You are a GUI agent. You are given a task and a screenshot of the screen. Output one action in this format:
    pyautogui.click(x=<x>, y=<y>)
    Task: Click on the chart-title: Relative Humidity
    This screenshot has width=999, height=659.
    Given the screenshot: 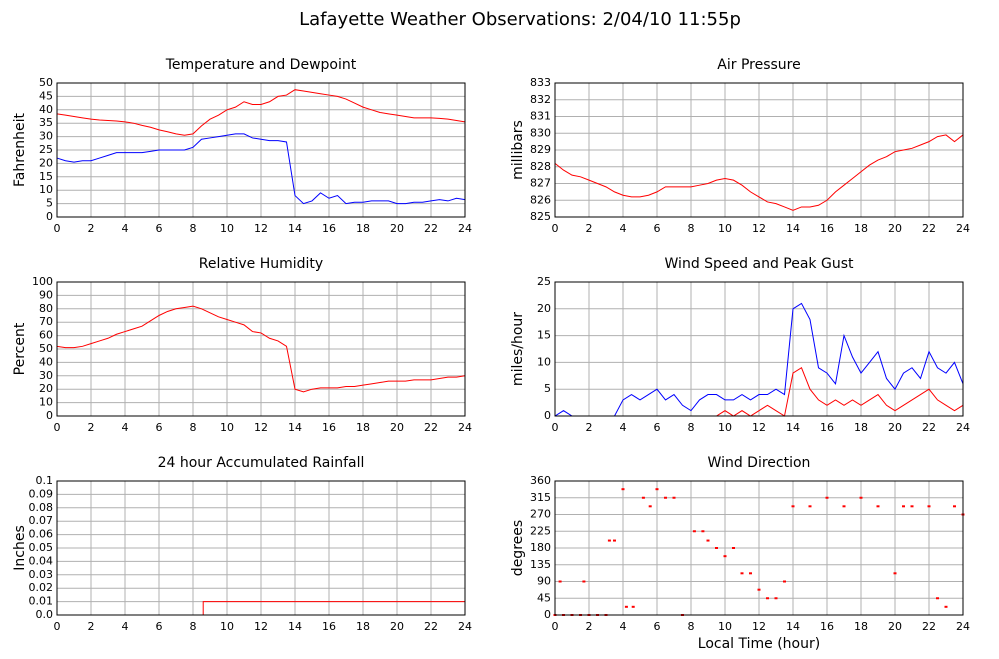 What is the action you would take?
    pyautogui.click(x=261, y=264)
    